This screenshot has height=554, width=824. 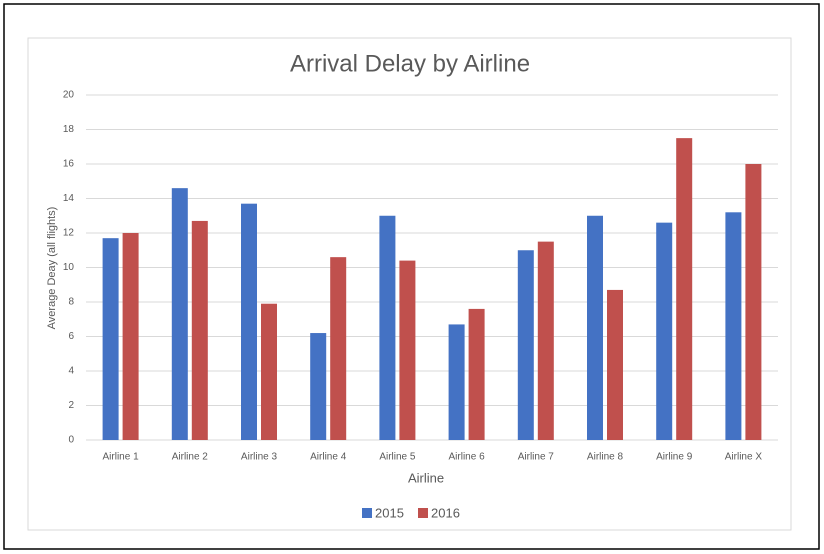 What do you see at coordinates (69, 198) in the screenshot?
I see `y-tick-label: 14` at bounding box center [69, 198].